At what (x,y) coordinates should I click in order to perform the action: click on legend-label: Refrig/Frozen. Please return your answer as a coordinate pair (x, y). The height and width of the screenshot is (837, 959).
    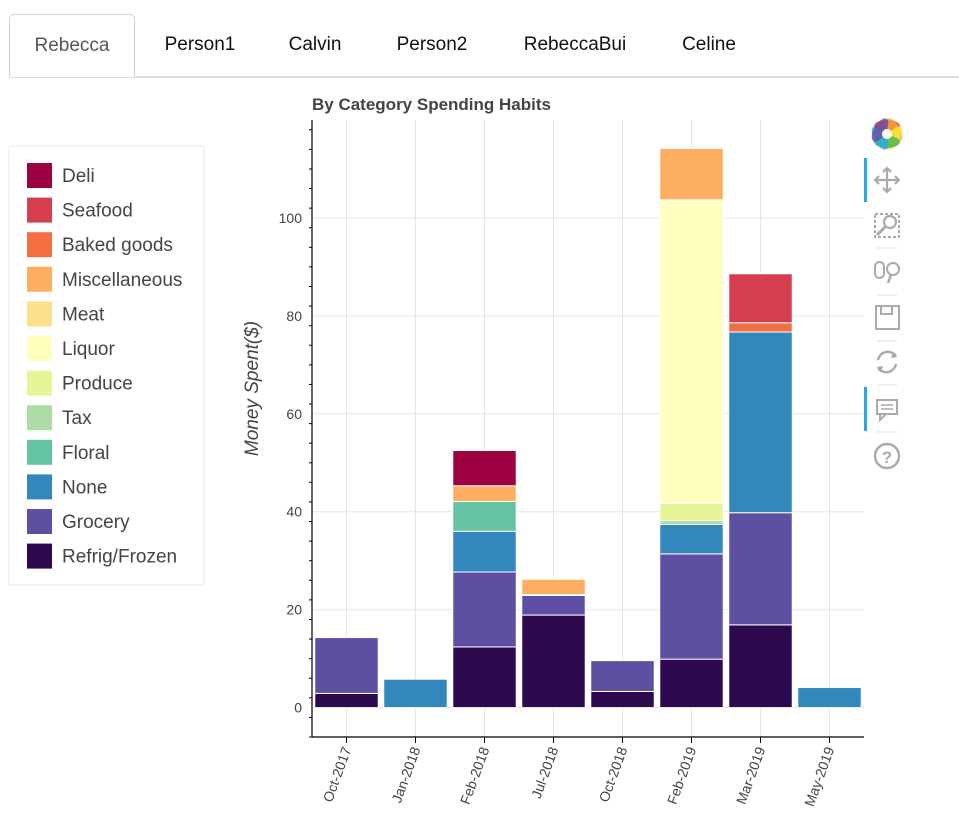
    Looking at the image, I should click on (119, 557).